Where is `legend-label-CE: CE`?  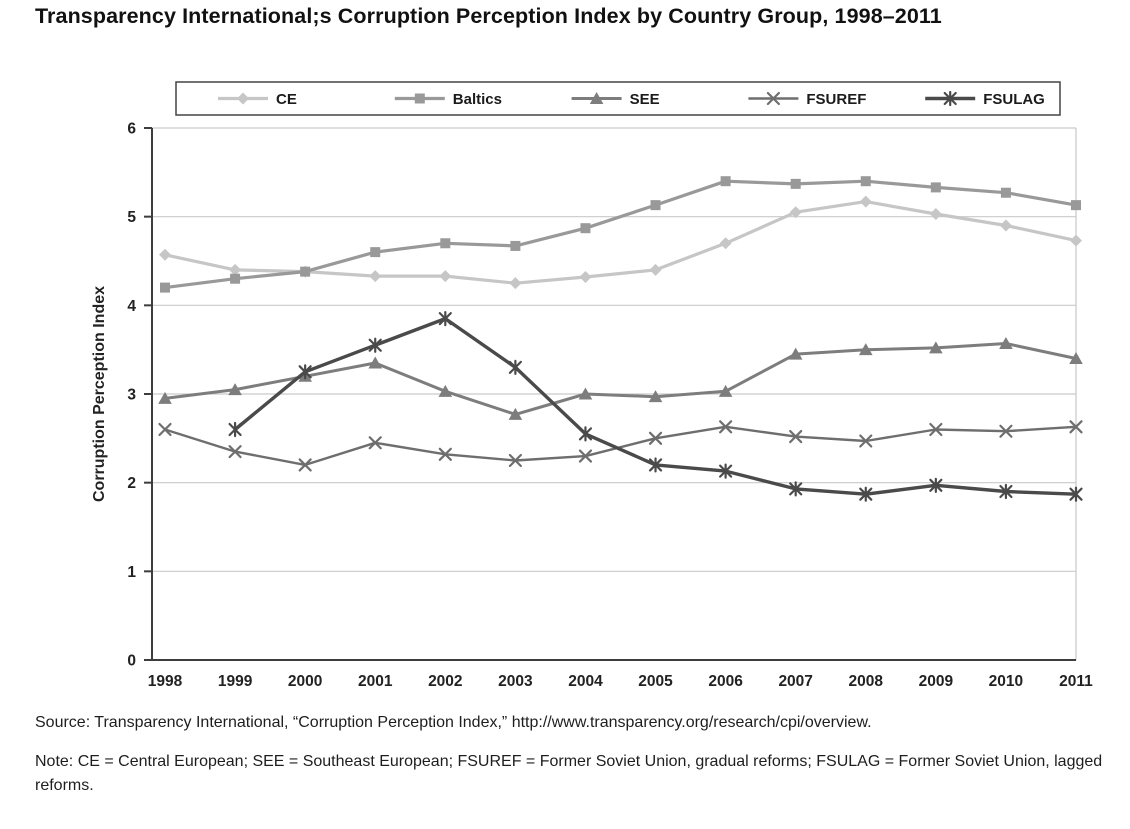
legend-label-CE: CE is located at coordinates (286, 99).